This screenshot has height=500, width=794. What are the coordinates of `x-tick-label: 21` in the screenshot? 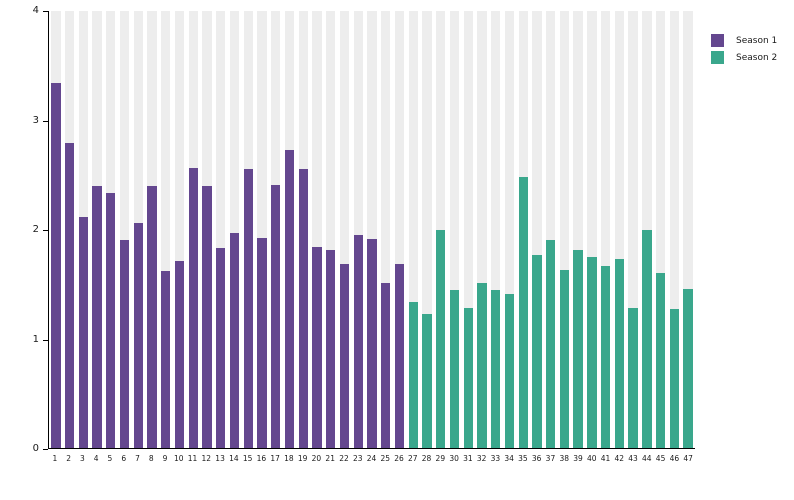 It's located at (330, 458).